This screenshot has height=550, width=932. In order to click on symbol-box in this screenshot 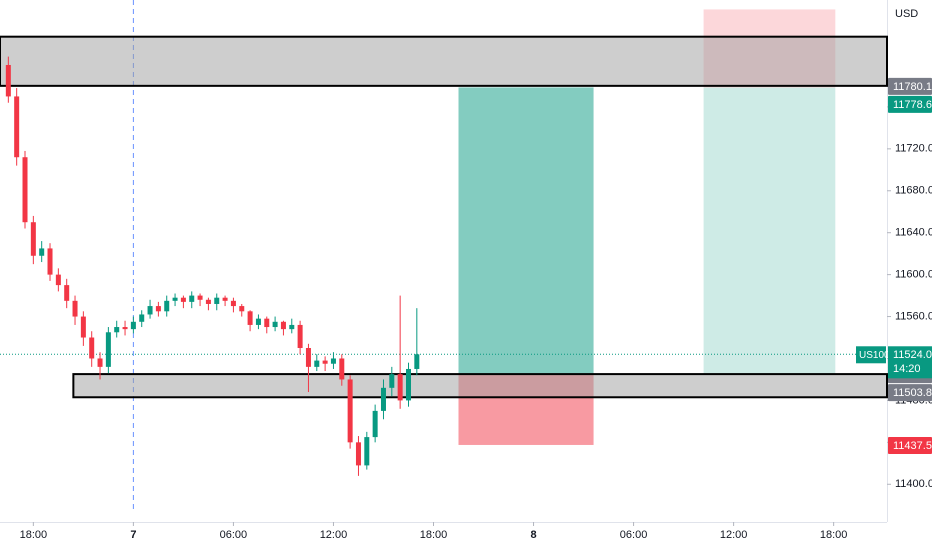, I will do `click(871, 355)`.